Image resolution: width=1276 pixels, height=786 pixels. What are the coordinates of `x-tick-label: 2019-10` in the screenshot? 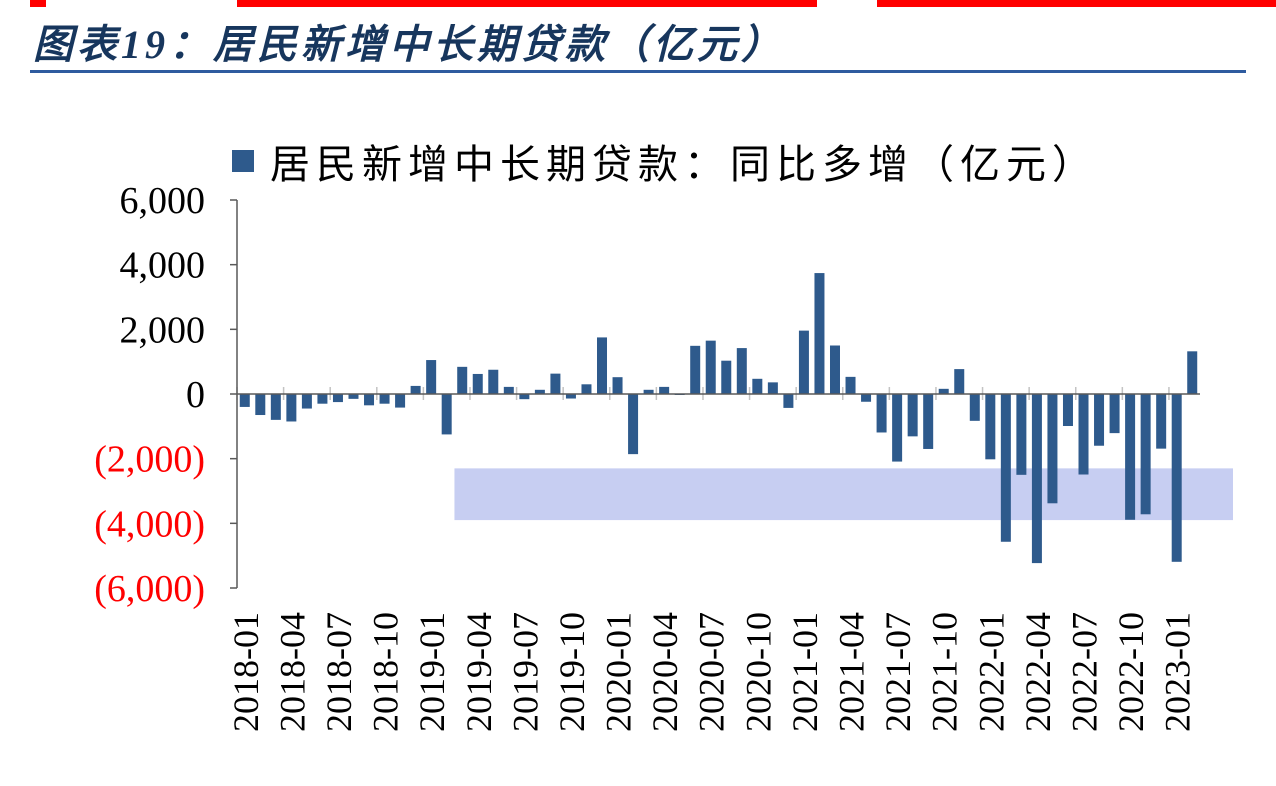 It's located at (572, 672).